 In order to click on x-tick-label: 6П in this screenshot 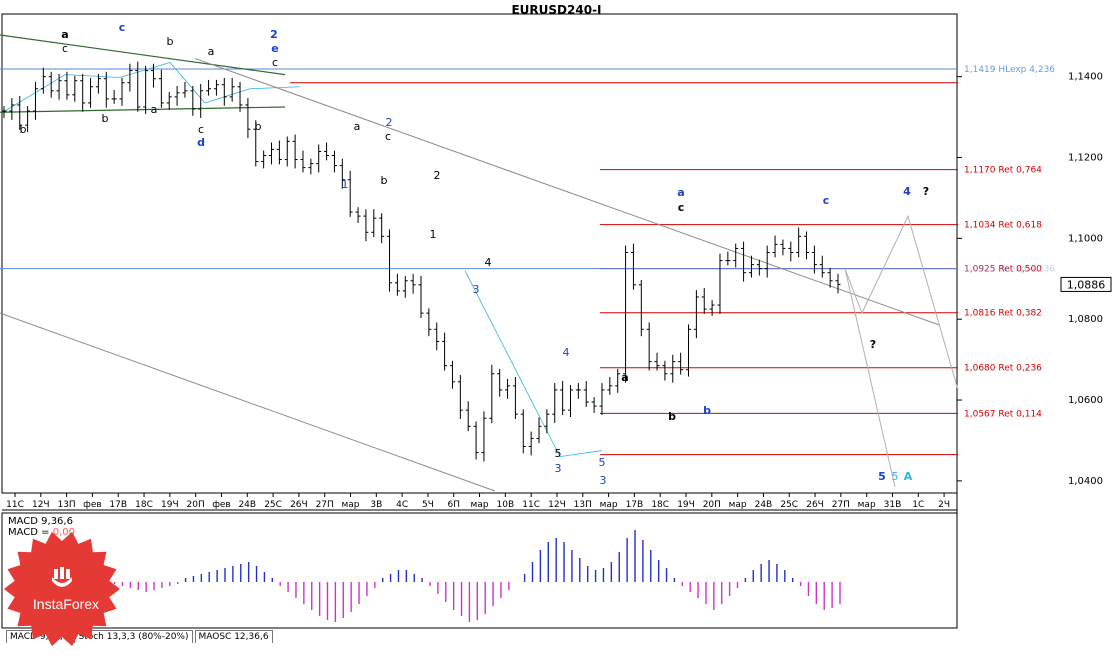, I will do `click(453, 505)`.